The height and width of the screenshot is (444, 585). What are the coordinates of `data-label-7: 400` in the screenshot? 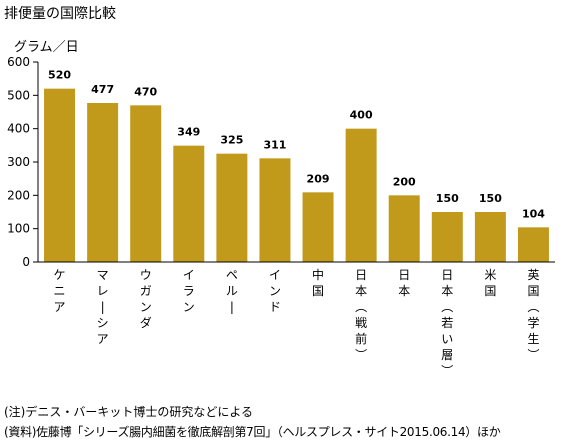 It's located at (361, 115).